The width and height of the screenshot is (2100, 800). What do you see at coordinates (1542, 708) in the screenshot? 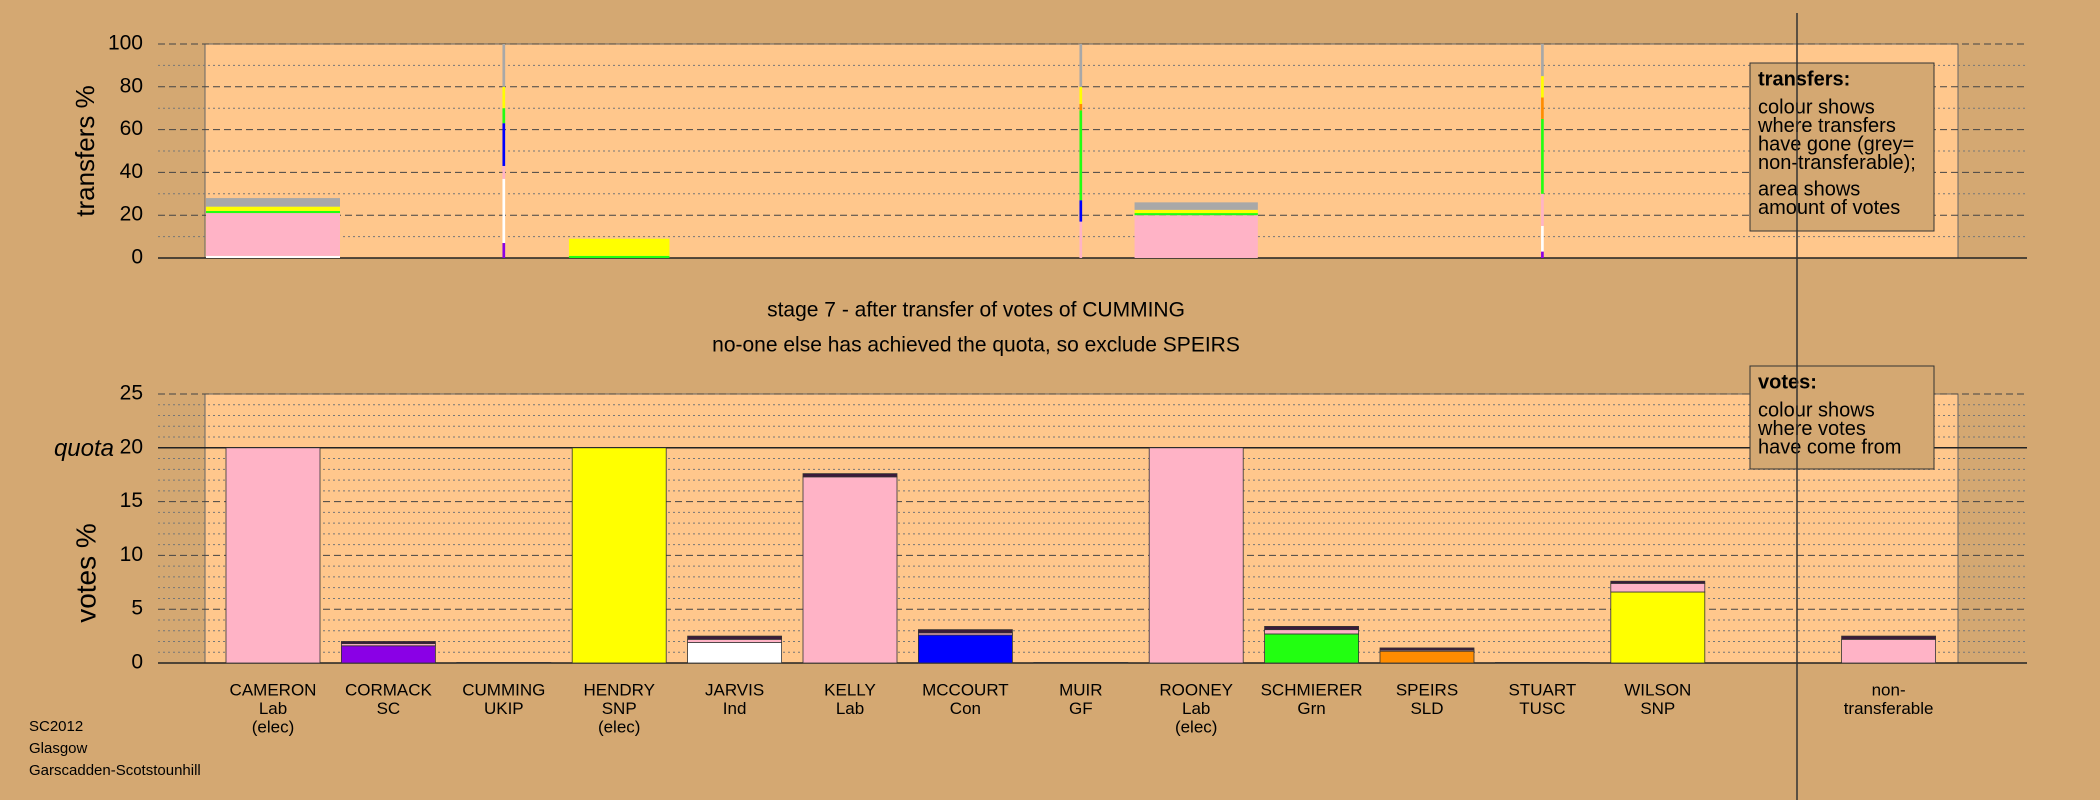
I see `x-tick-label: TUSC` at bounding box center [1542, 708].